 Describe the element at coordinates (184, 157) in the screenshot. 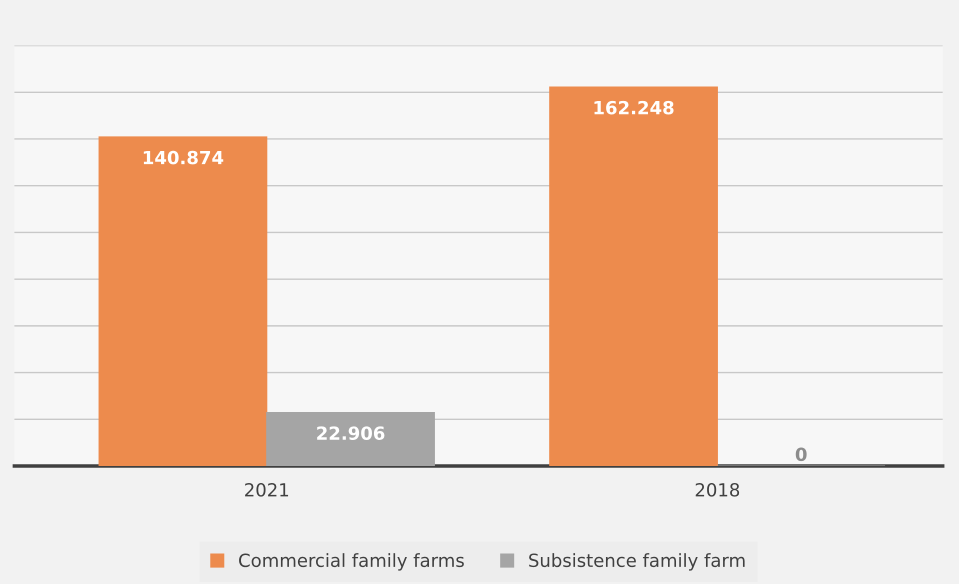

I see `data-label: 140.874` at that location.